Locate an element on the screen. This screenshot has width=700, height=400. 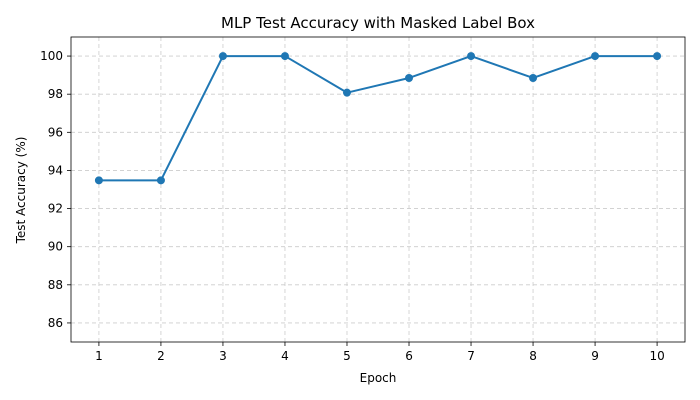
y-tick-label: 88 is located at coordinates (55, 285).